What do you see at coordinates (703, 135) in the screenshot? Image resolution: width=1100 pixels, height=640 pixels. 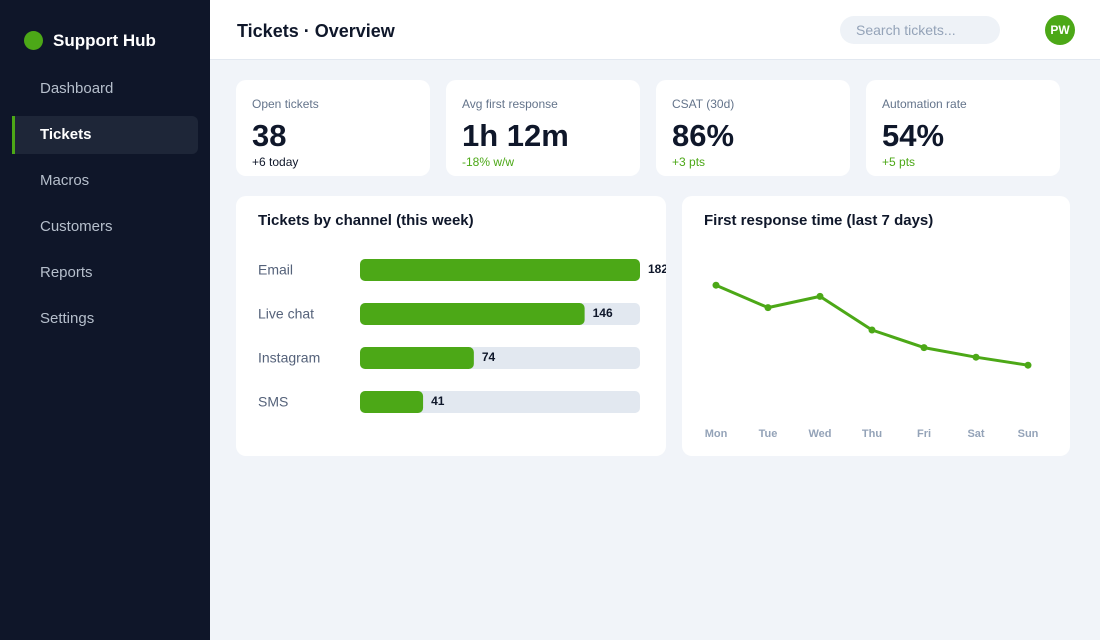 I see `kpi-value: 86%` at bounding box center [703, 135].